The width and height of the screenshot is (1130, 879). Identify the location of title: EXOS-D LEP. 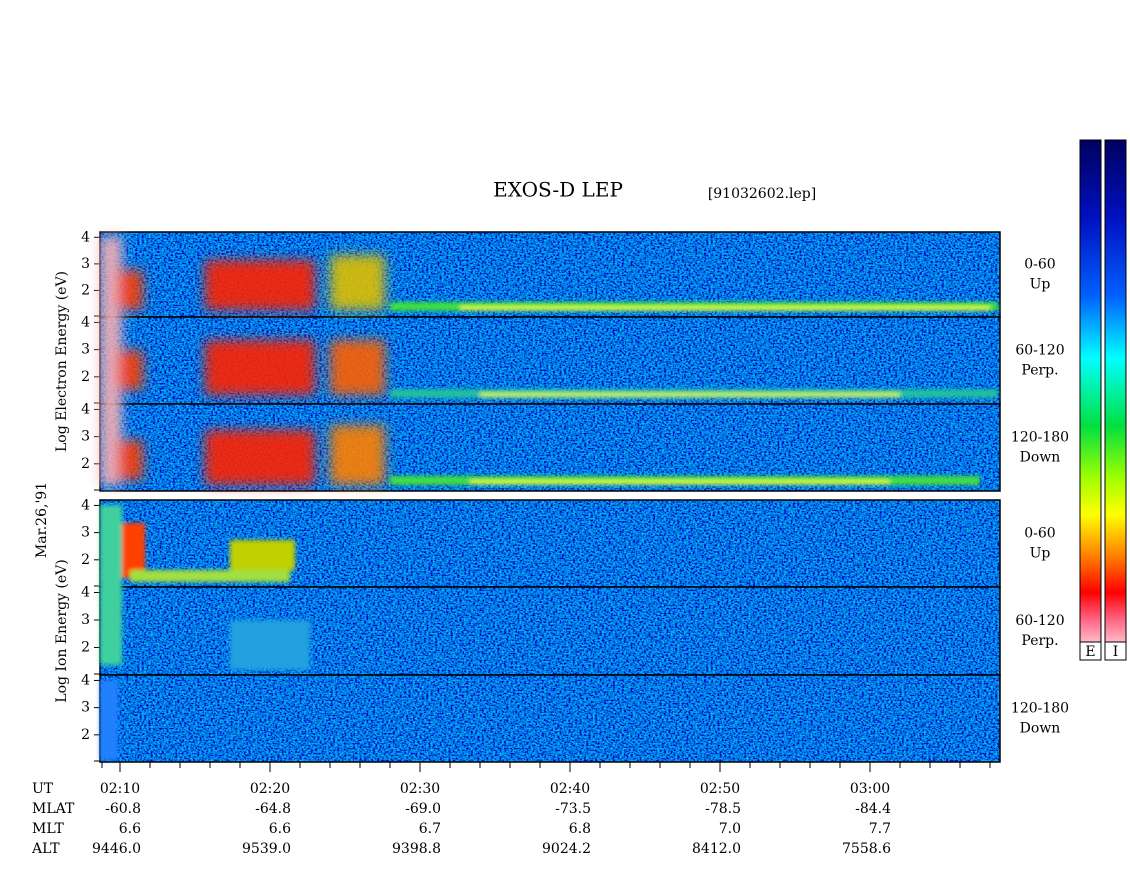
(558, 190).